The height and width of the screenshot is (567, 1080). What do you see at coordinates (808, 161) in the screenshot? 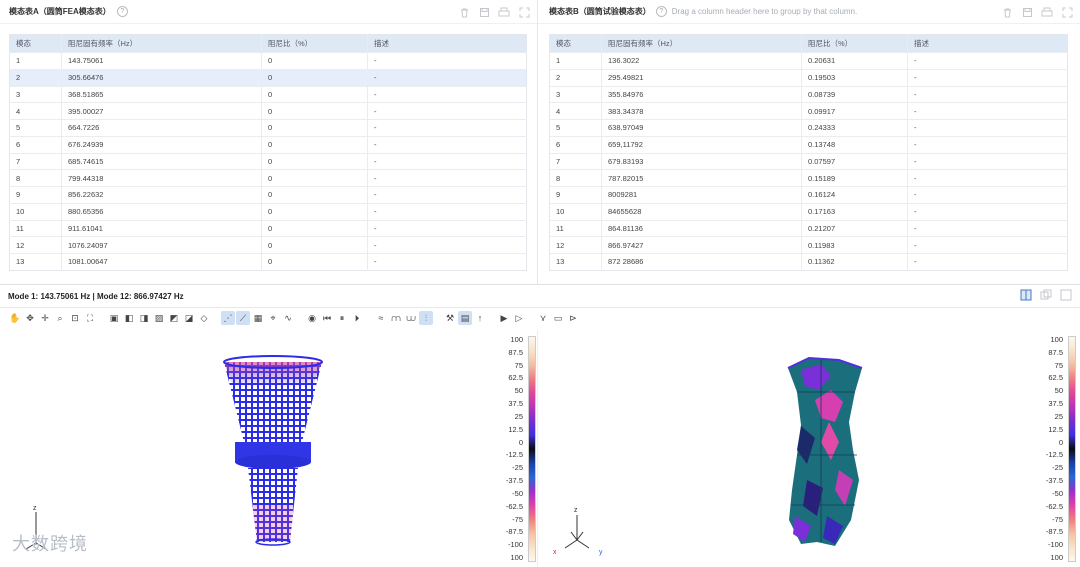
I see `table-row: 7 679.83193 0.07597-` at bounding box center [808, 161].